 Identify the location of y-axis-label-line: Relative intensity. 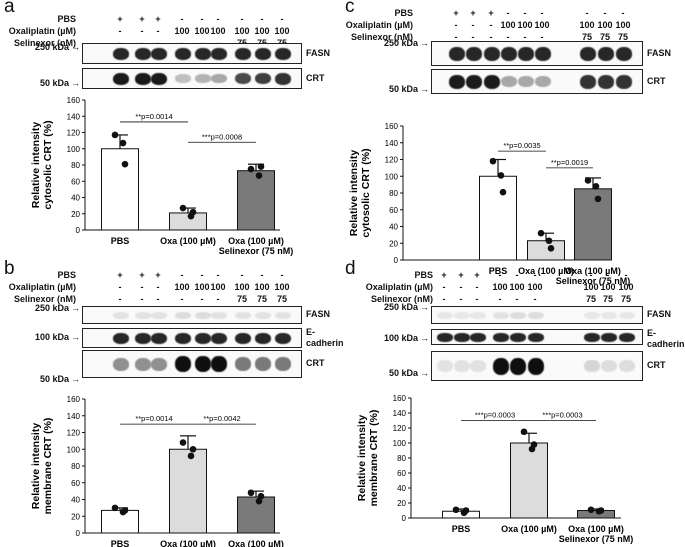
(36, 165).